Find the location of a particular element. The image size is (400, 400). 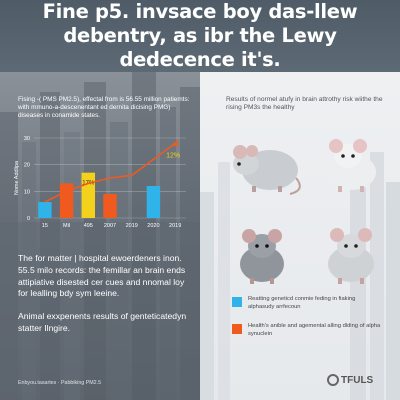

x-tick-label-1: Mil is located at coordinates (66, 226).